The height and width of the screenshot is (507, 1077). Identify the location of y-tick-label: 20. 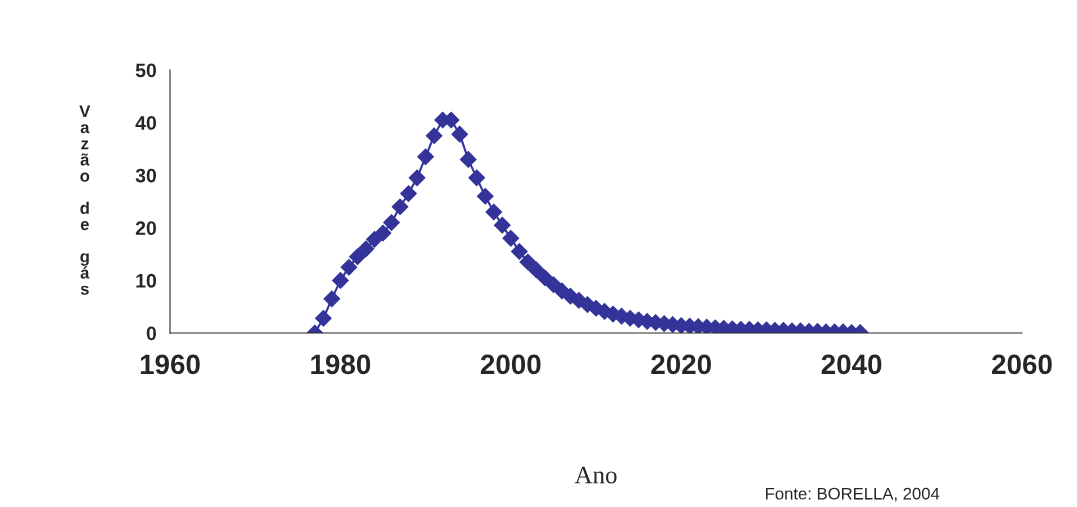
(146, 228).